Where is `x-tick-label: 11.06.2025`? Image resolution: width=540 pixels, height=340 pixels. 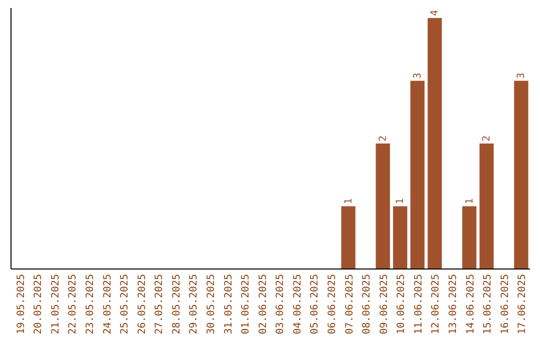
x-tick-label: 11.06.2025 is located at coordinates (418, 304).